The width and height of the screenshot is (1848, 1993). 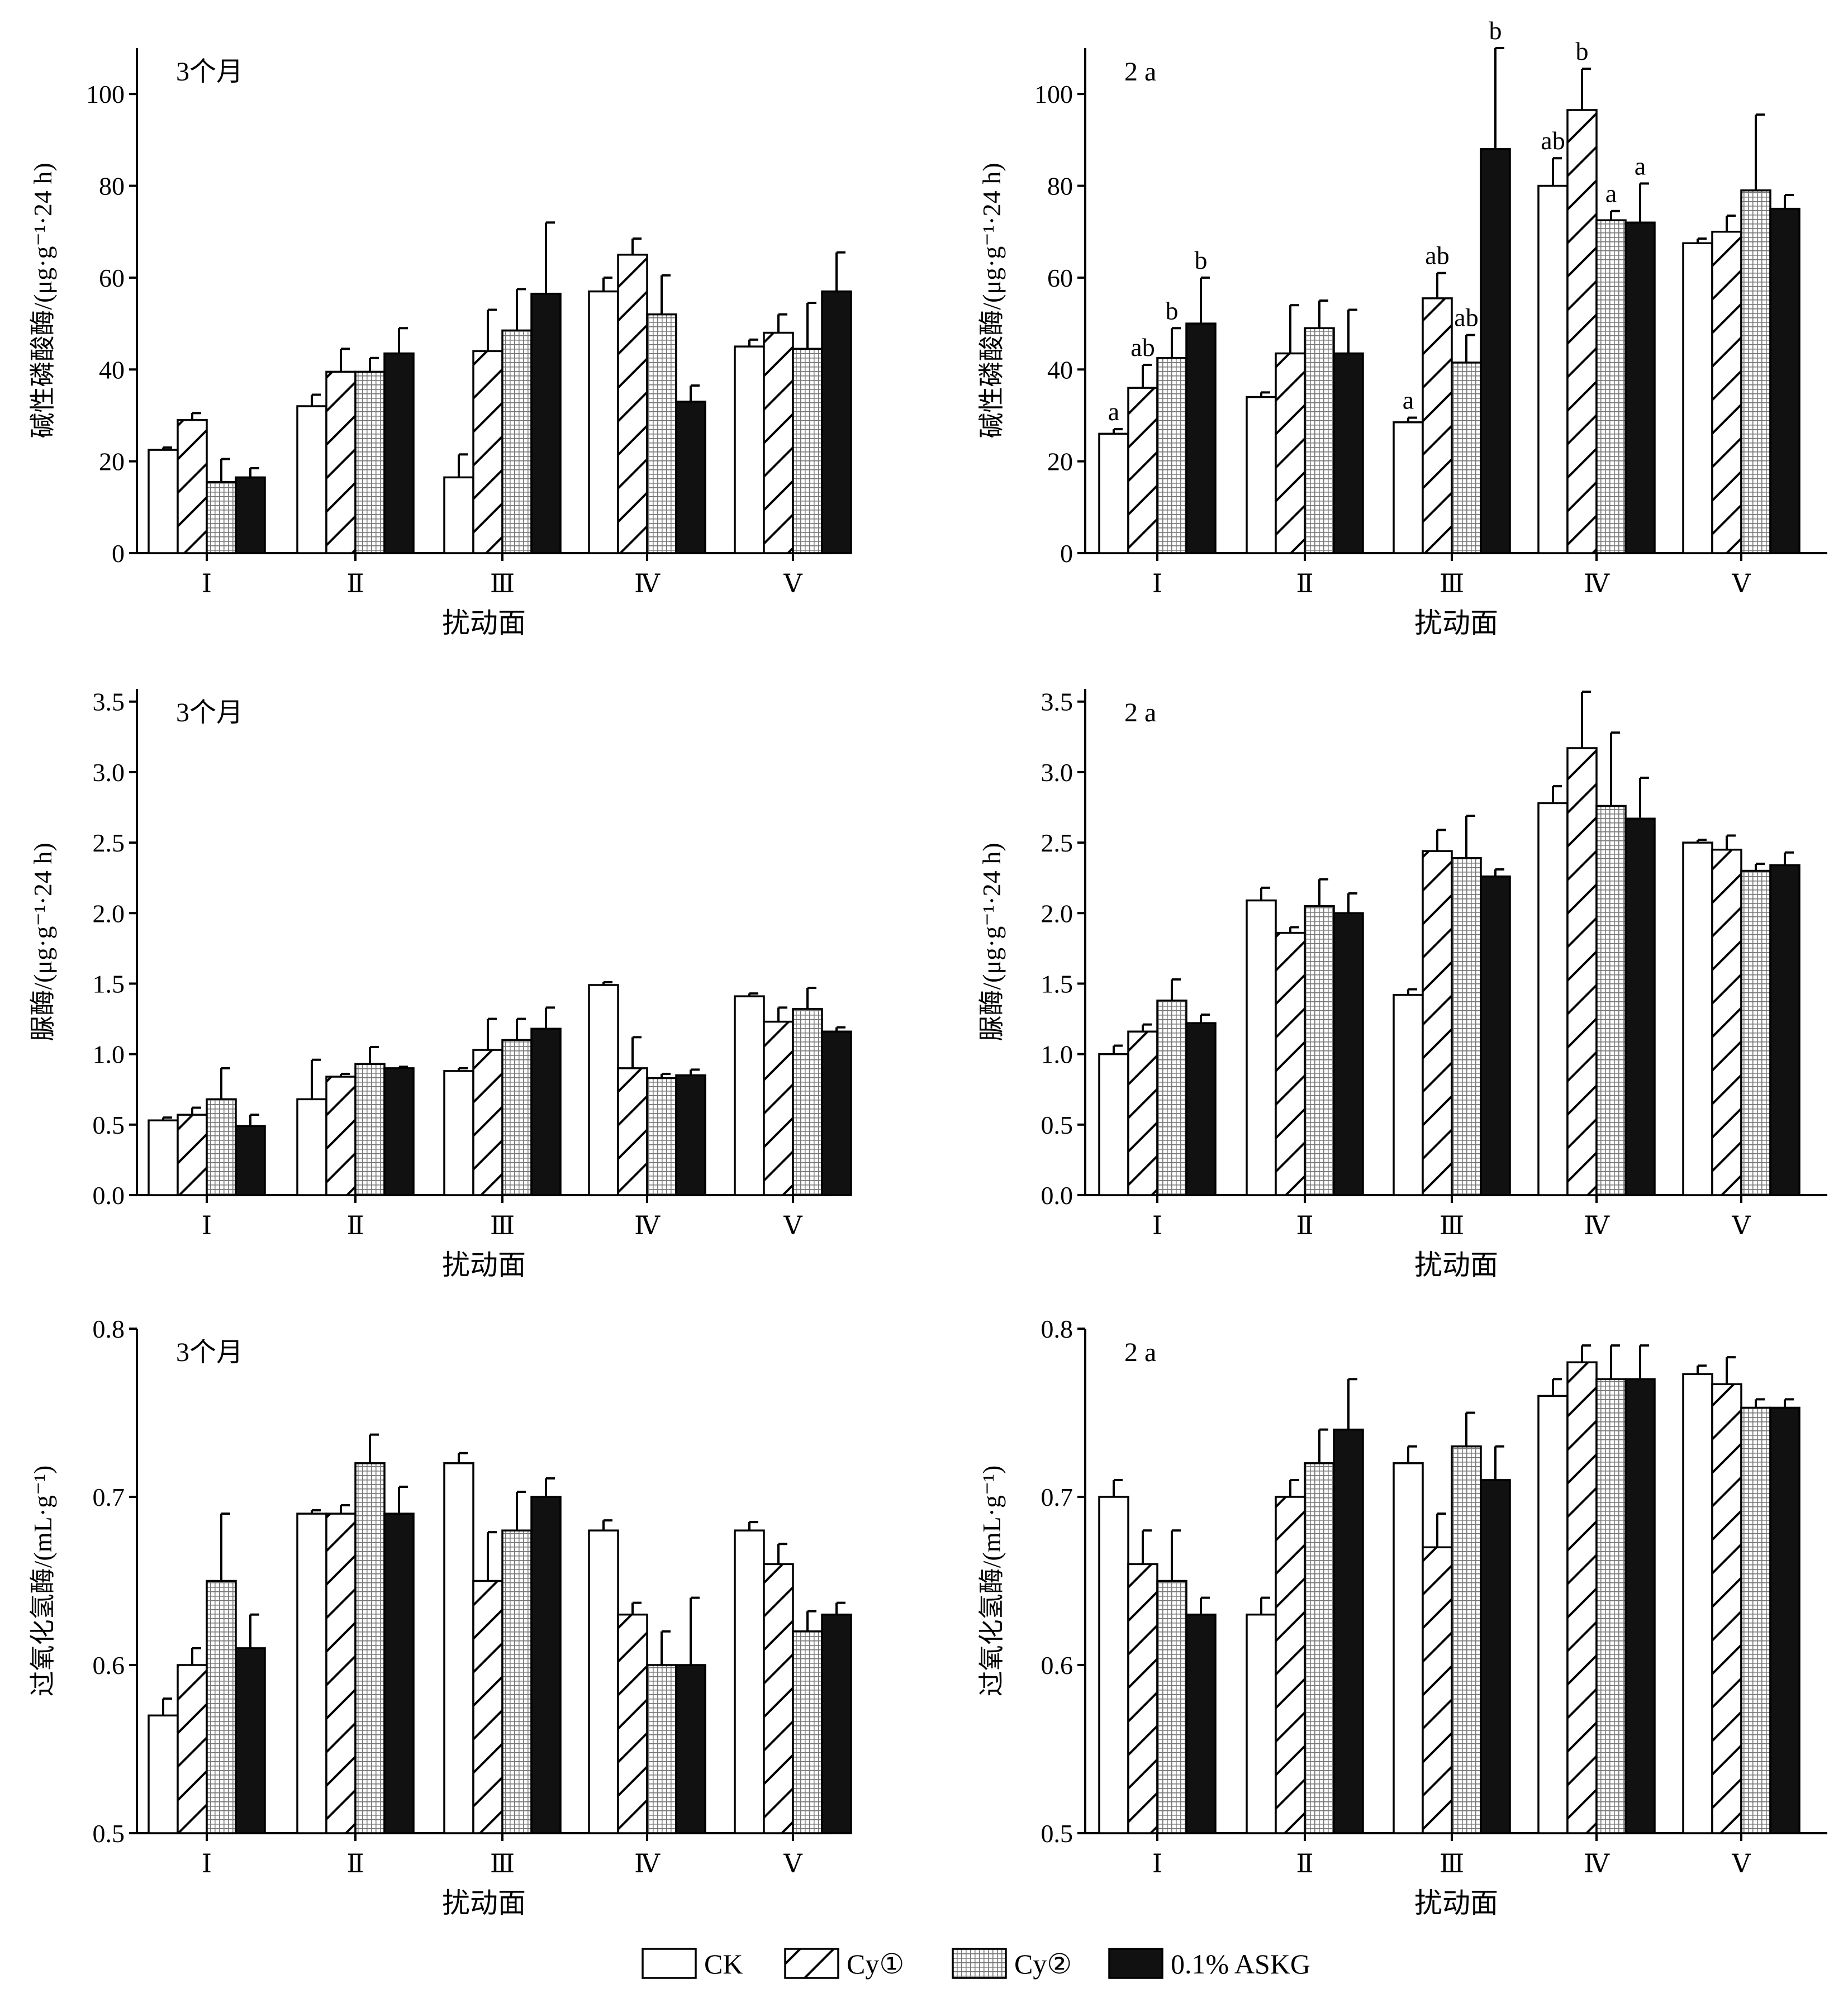 What do you see at coordinates (1057, 913) in the screenshot?
I see `y-tick-label: 2.0` at bounding box center [1057, 913].